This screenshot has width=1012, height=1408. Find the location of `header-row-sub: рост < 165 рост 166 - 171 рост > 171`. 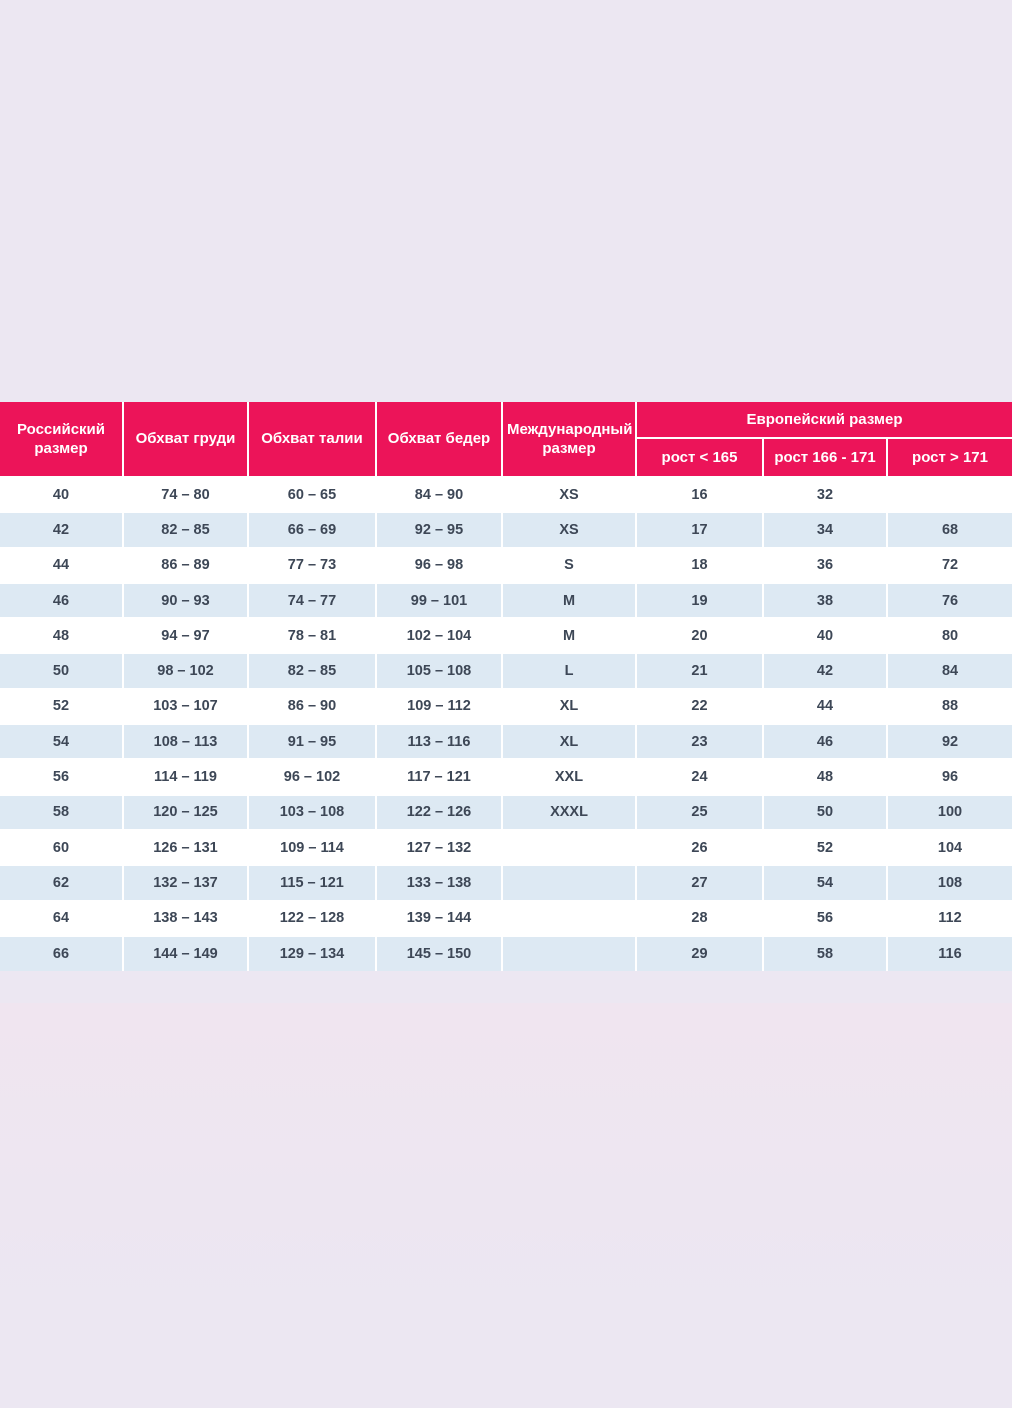

header-row-sub: рост < 165 рост 166 - 171 рост > 171 is located at coordinates (506, 457).